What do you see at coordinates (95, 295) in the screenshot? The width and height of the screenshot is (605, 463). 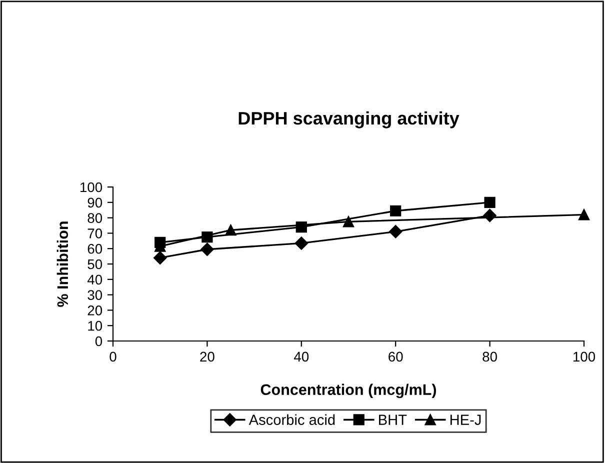 I see `y-tick-label: 30` at bounding box center [95, 295].